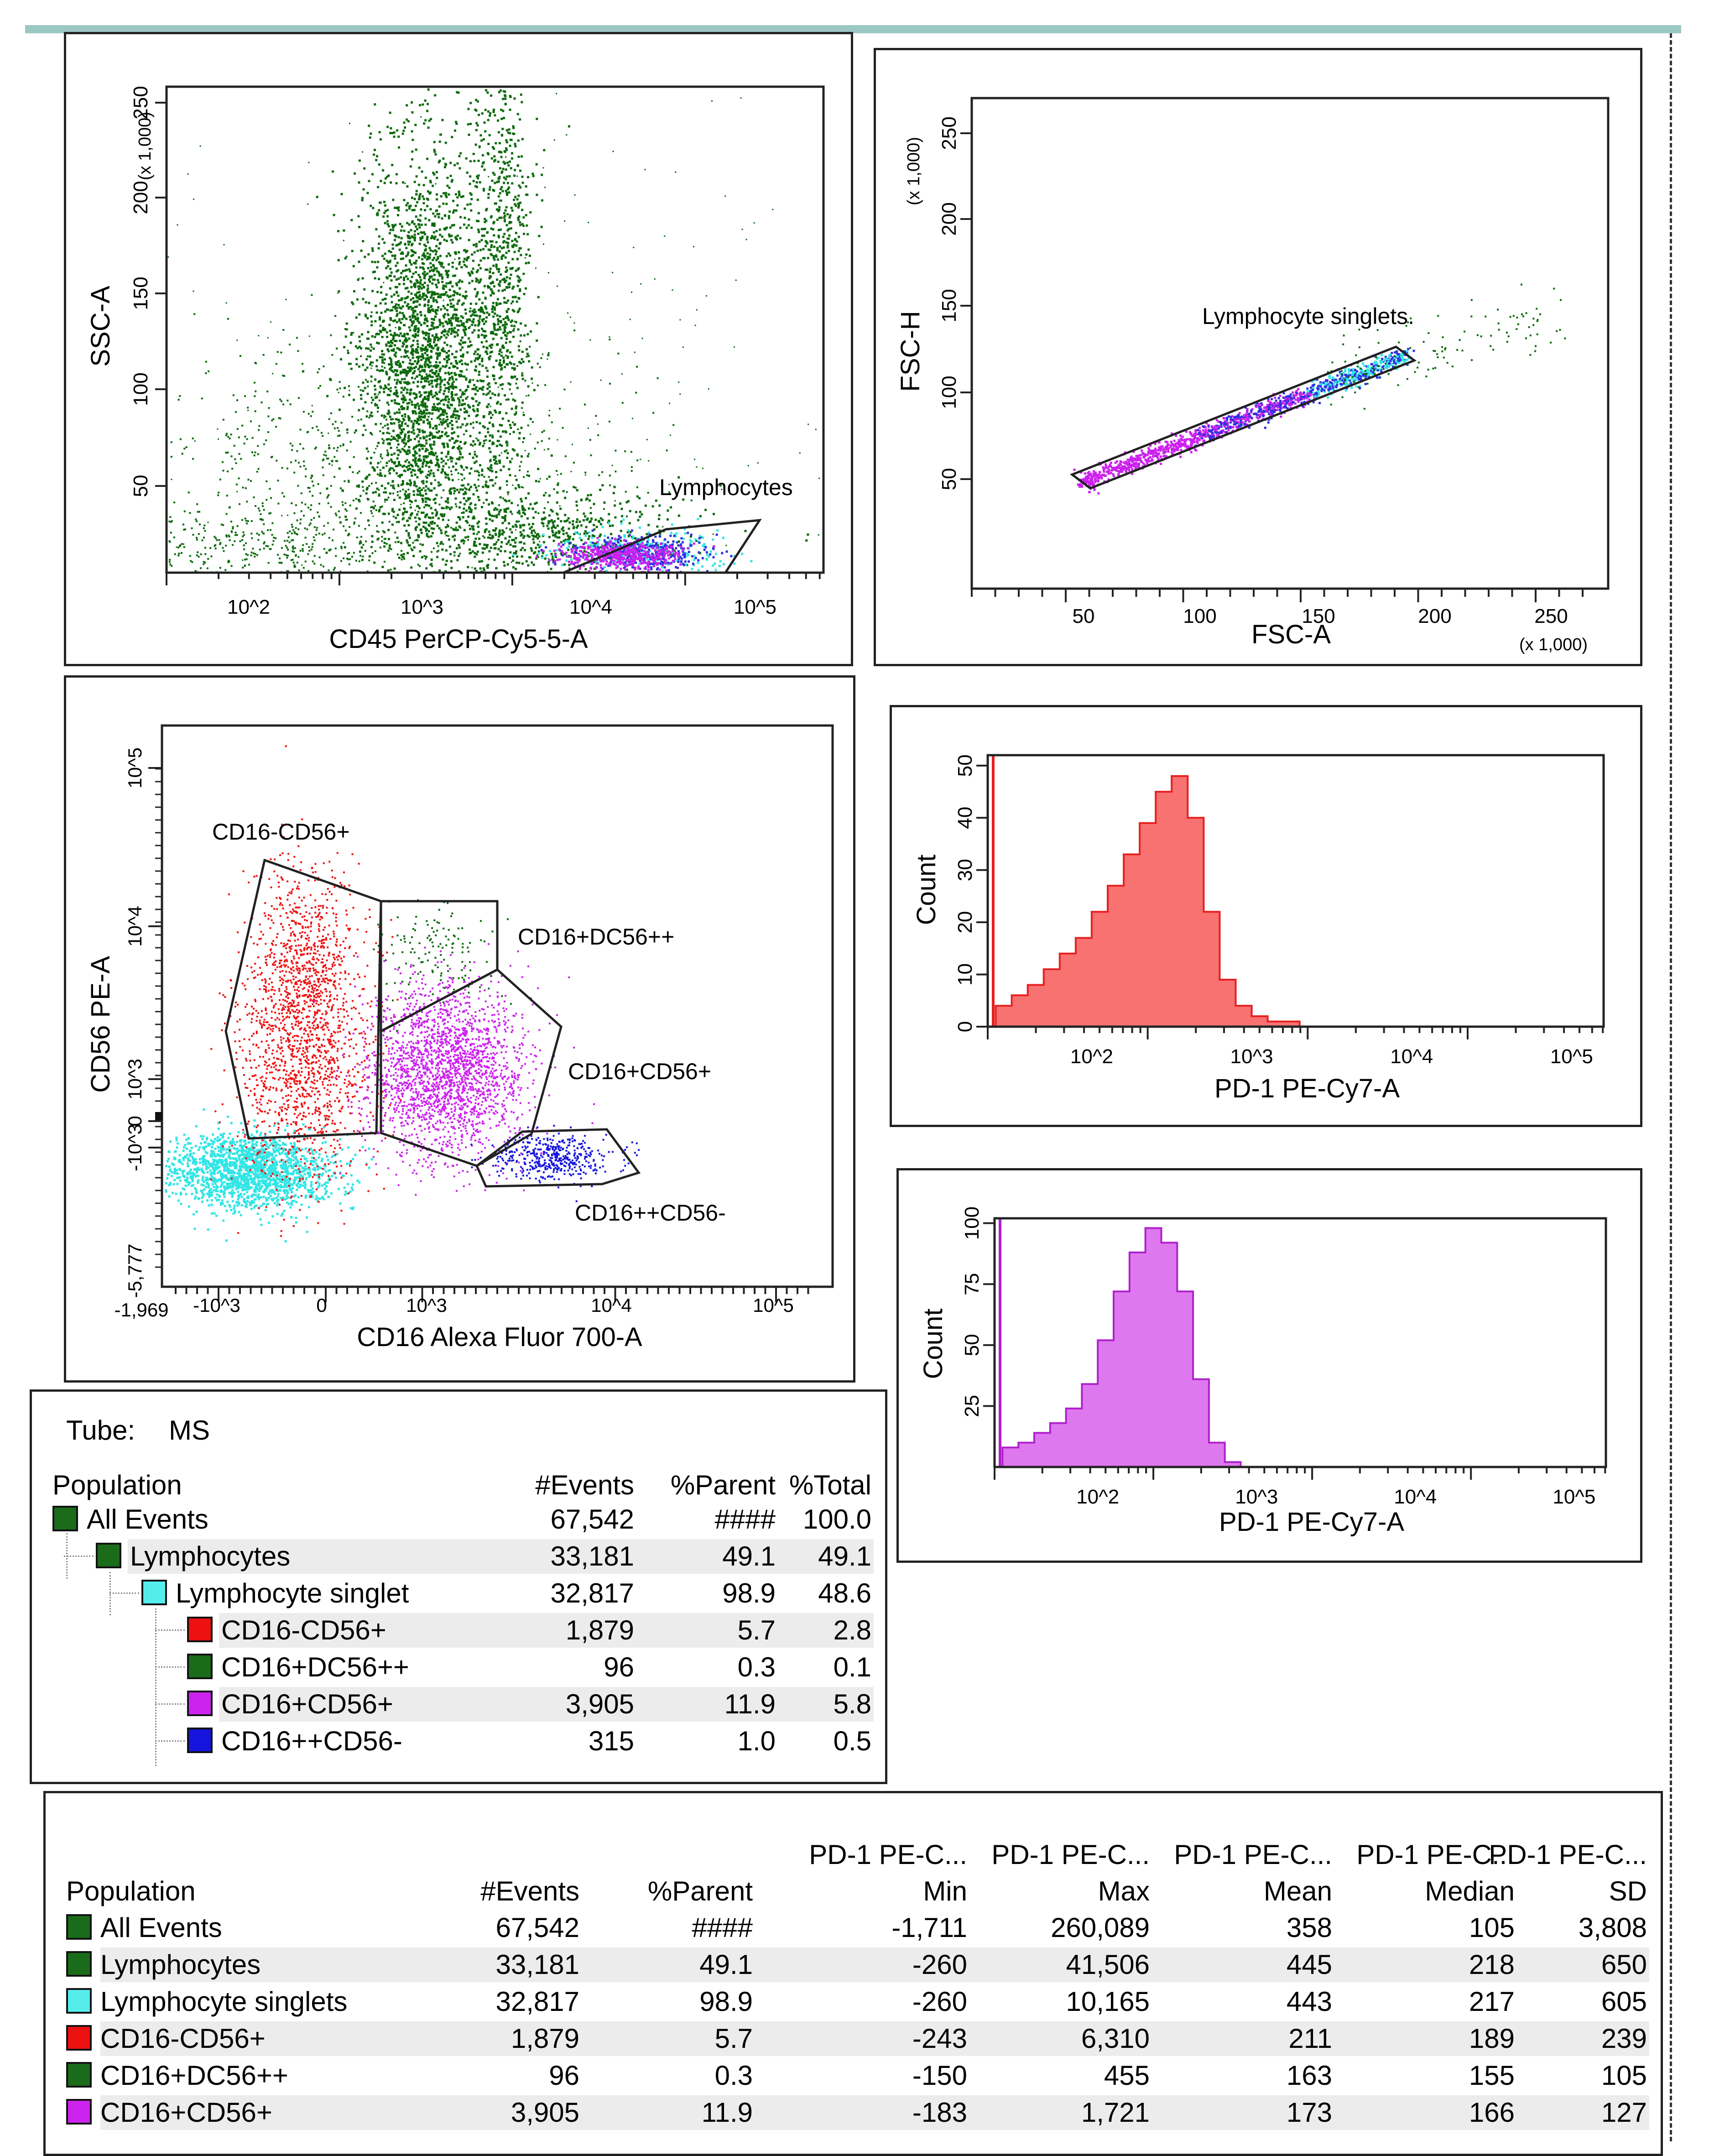 Image resolution: width=1709 pixels, height=2156 pixels. I want to click on p2-x-scale-note: (x 1,000), so click(1553, 644).